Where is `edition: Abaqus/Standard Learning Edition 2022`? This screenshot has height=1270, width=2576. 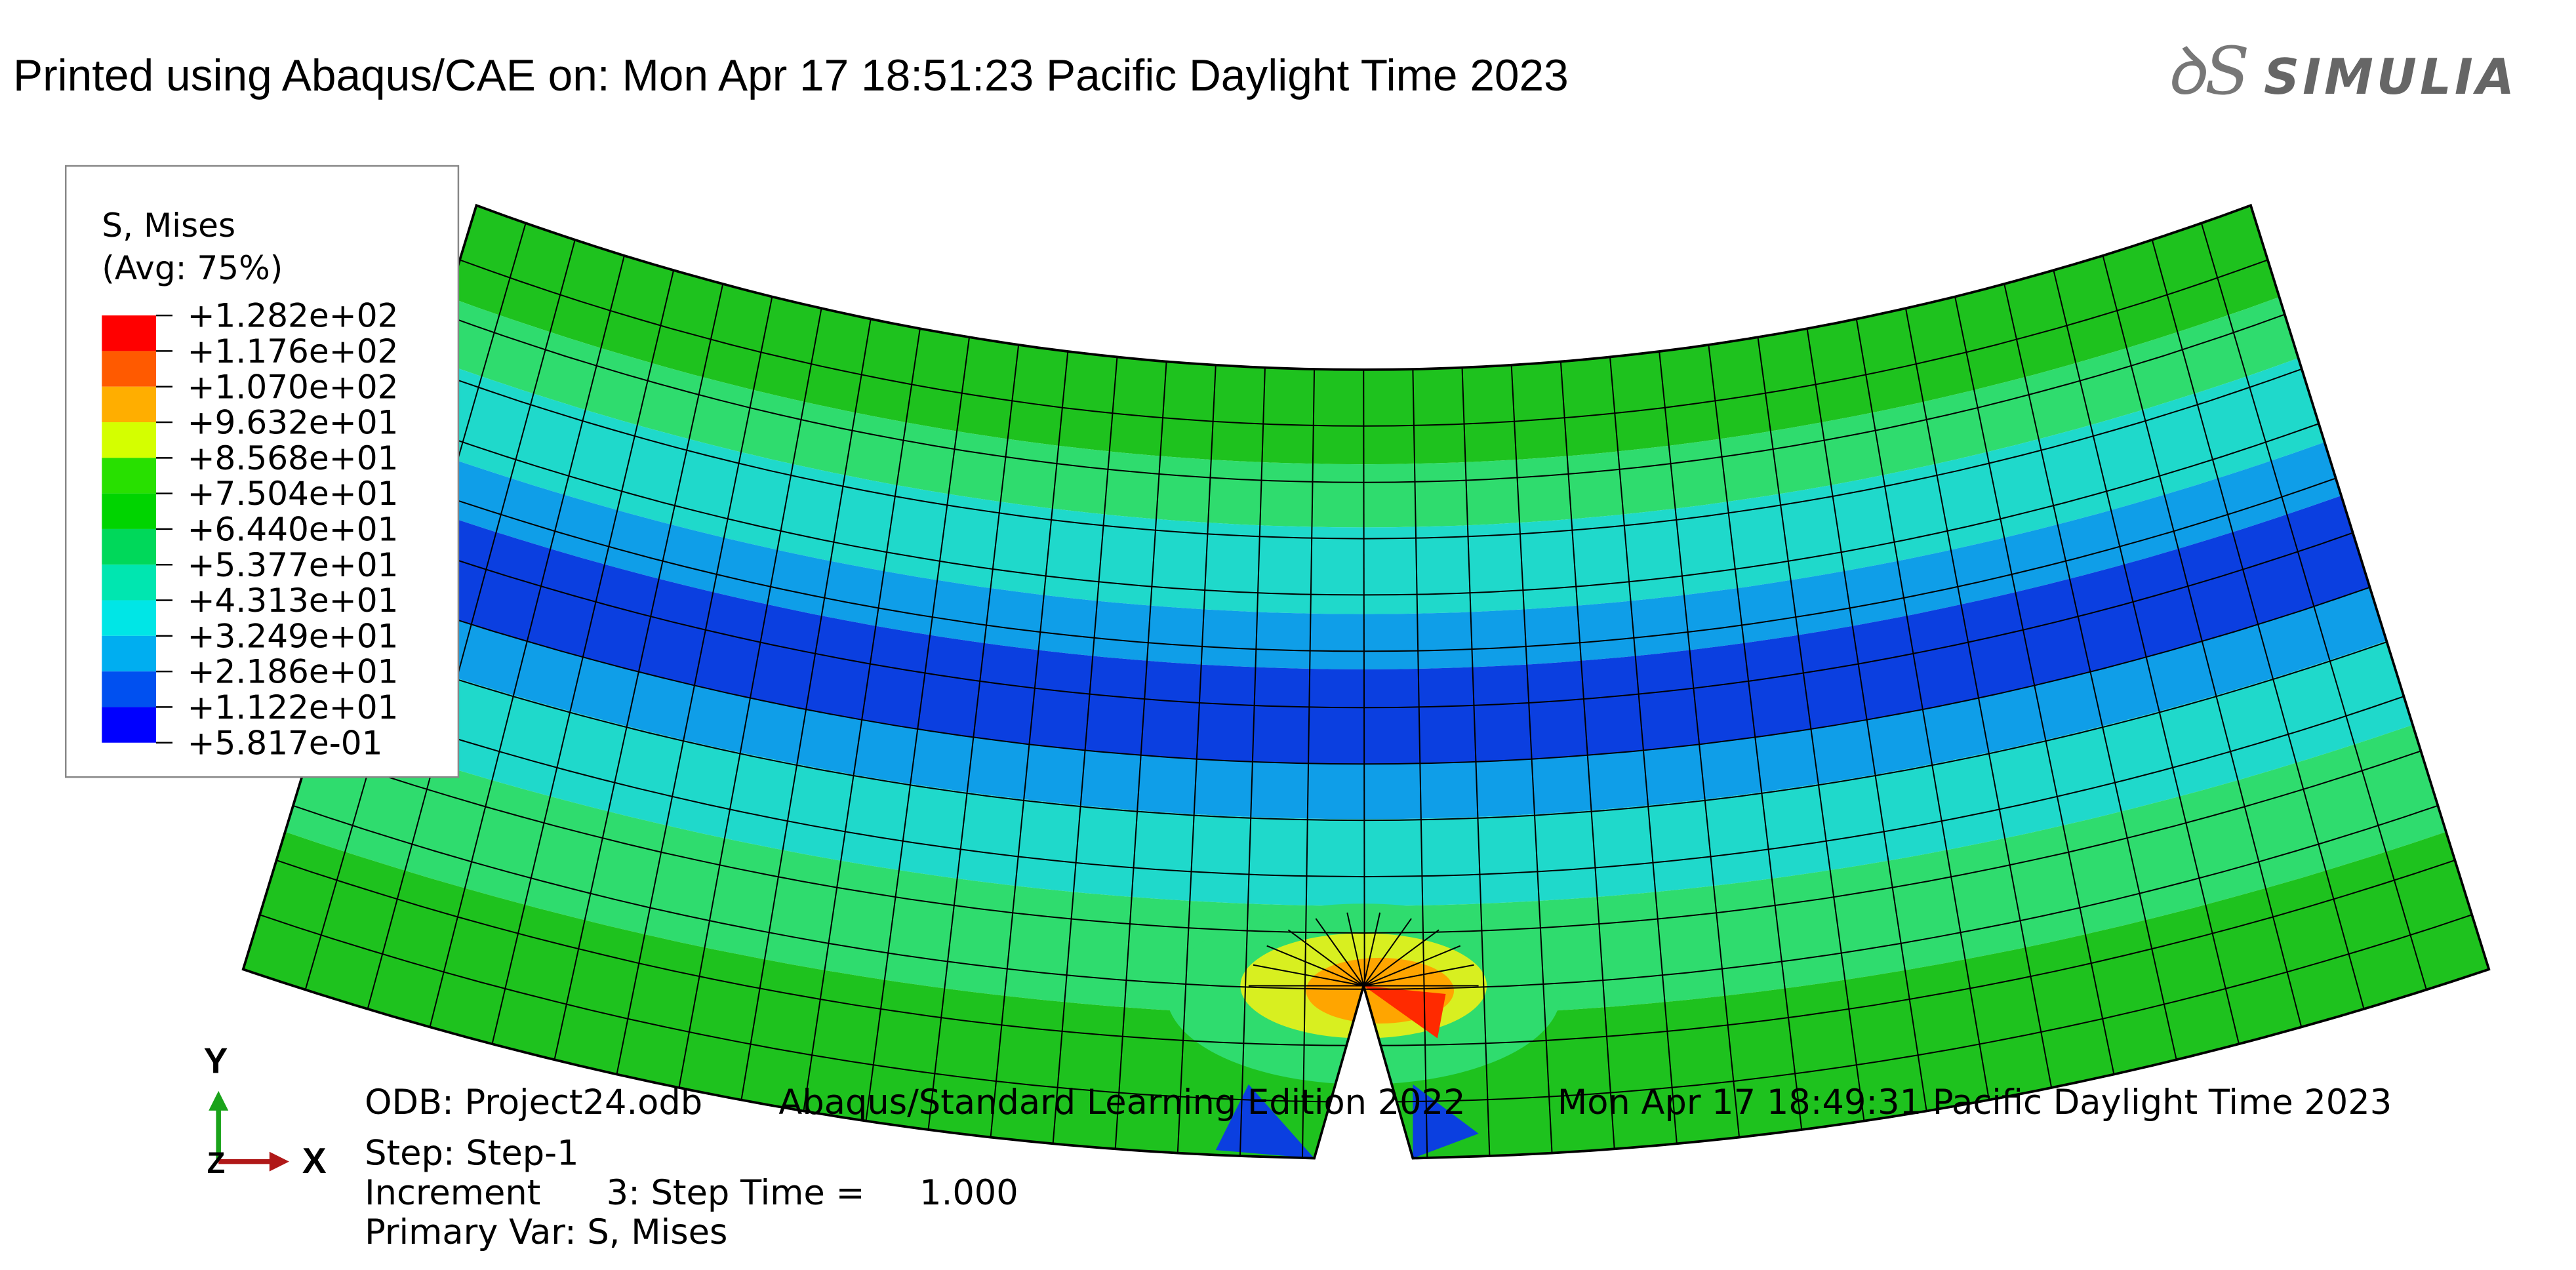
edition: Abaqus/Standard Learning Edition 2022 is located at coordinates (1121, 1102).